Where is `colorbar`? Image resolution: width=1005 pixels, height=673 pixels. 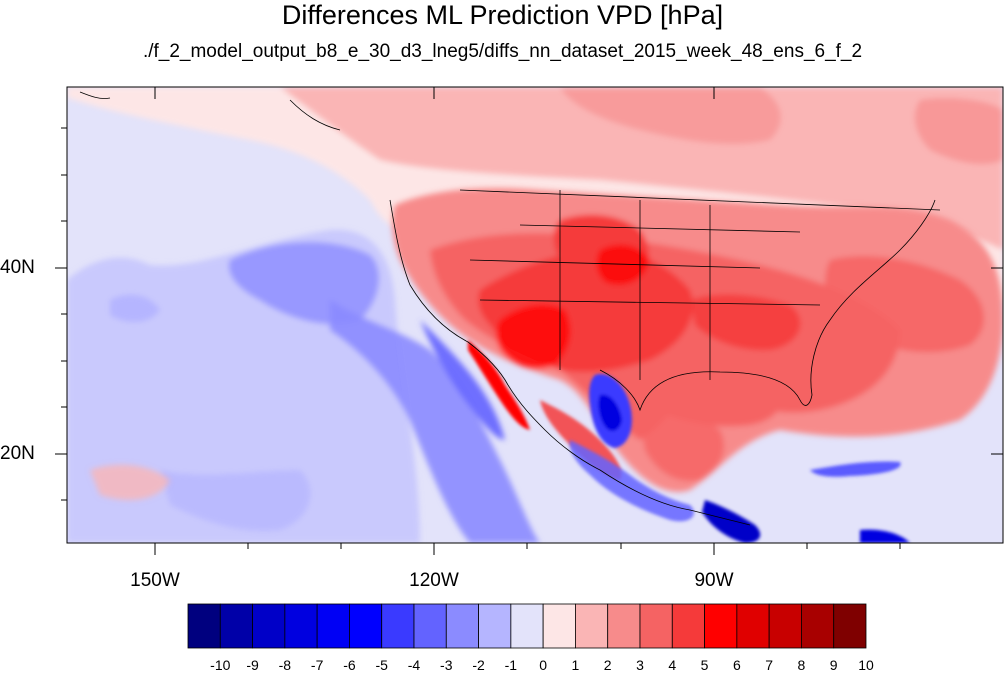 colorbar is located at coordinates (527, 626).